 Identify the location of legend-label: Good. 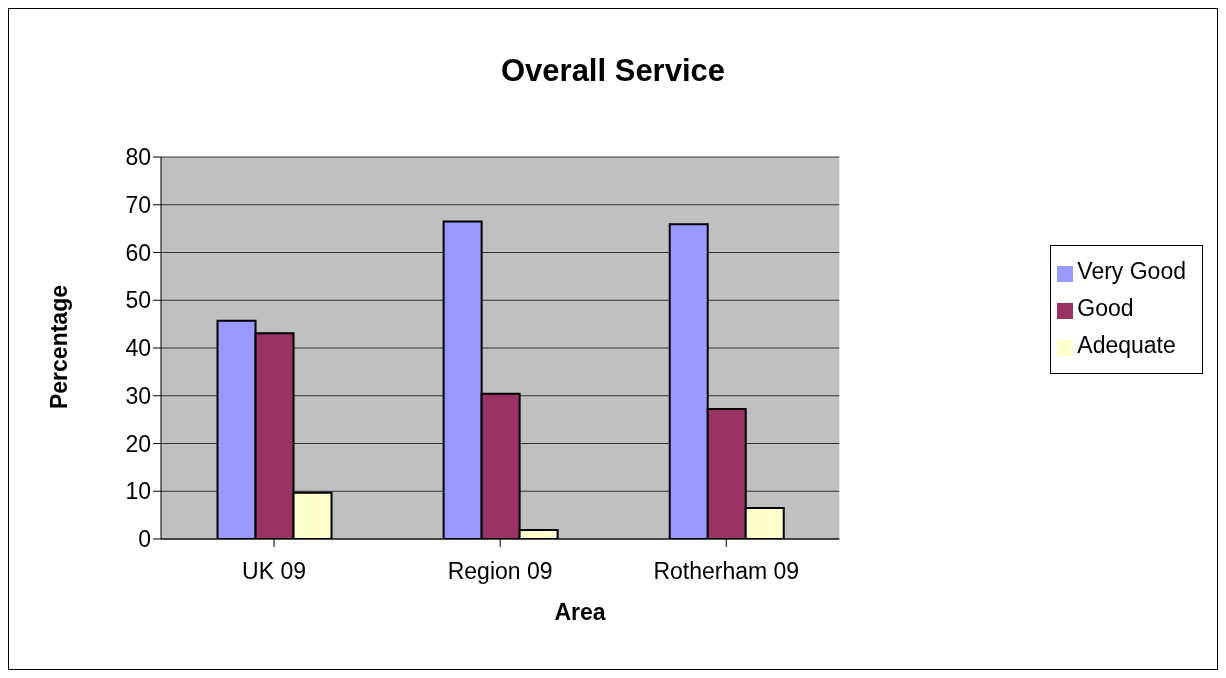
(1105, 307).